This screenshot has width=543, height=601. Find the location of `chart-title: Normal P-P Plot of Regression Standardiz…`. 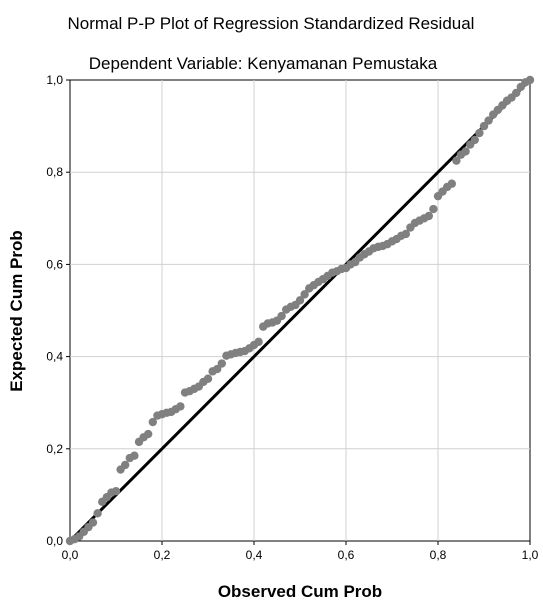

chart-title: Normal P-P Plot of Regression Standardiz… is located at coordinates (271, 23).